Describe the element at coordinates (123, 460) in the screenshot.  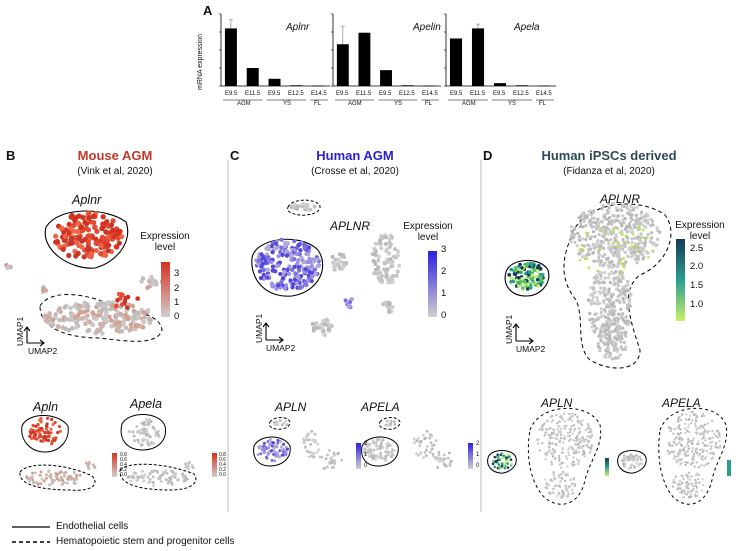
I see `cbar-small-tick: 0.6` at that location.